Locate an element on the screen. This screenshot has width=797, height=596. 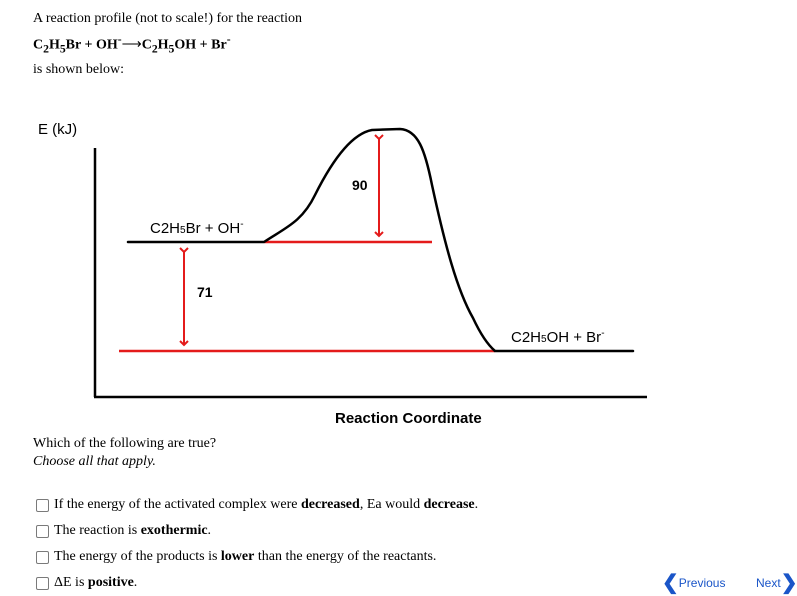
products-label: C2H5OH + Br- is located at coordinates (558, 337).